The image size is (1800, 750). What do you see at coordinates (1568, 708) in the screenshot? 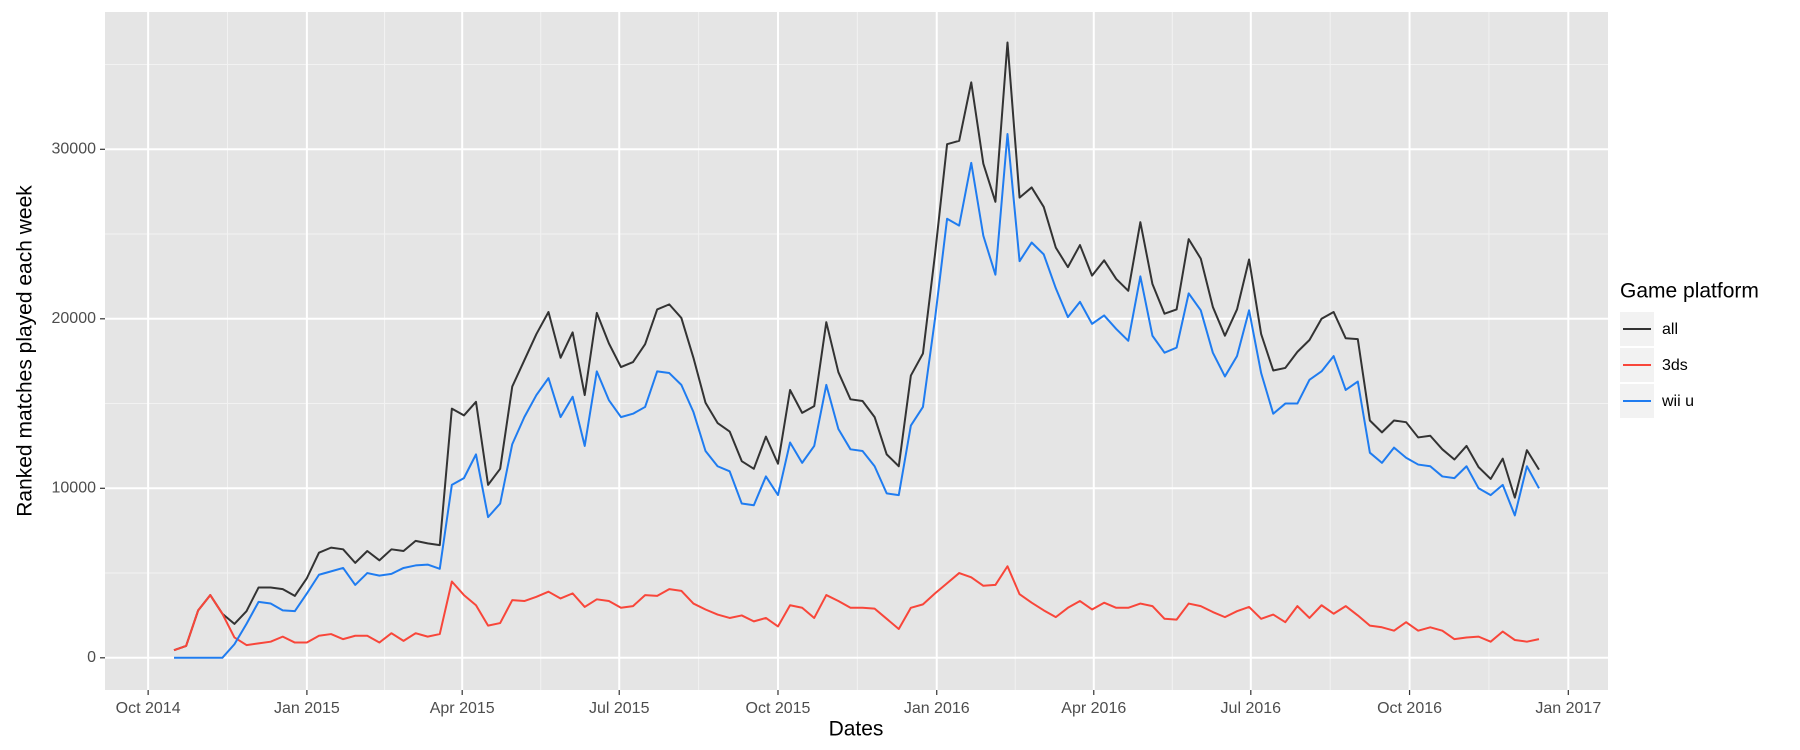
I see `x-tick-label: Jan 2017` at bounding box center [1568, 708].